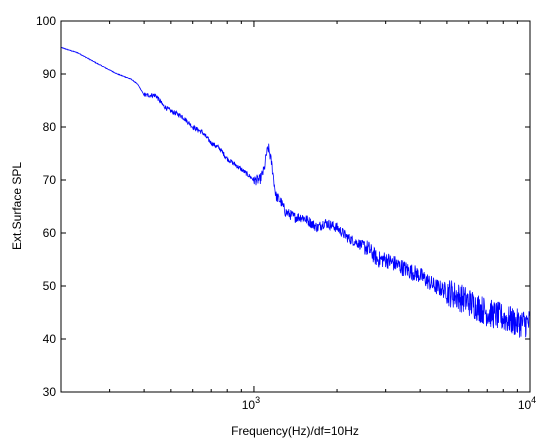  Describe the element at coordinates (46, 21) in the screenshot. I see `y-tick-label: 100` at that location.